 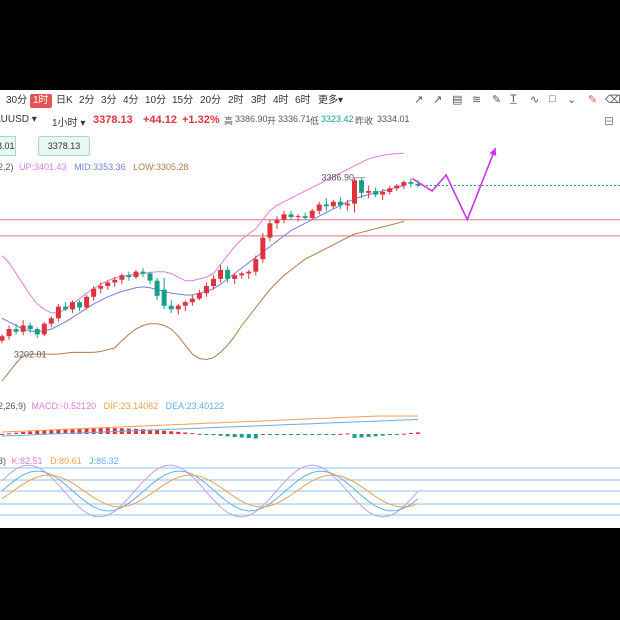 I want to click on text-tool-icon: T̲, so click(x=513, y=99).